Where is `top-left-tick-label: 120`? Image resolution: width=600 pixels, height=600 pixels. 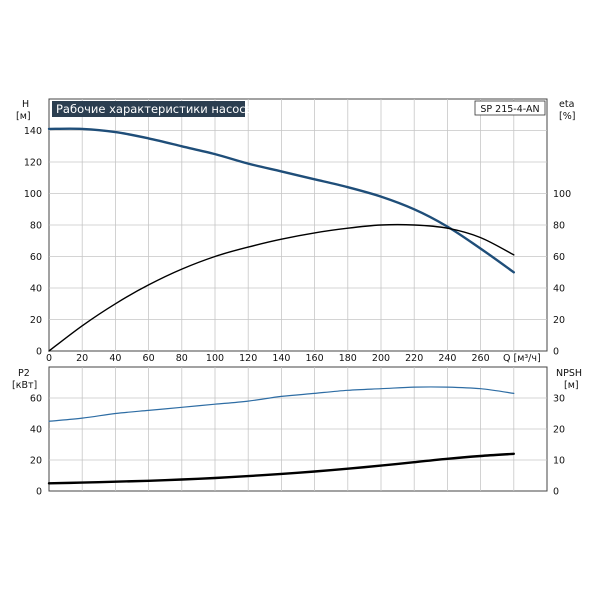 top-left-tick-label: 120 is located at coordinates (33, 163).